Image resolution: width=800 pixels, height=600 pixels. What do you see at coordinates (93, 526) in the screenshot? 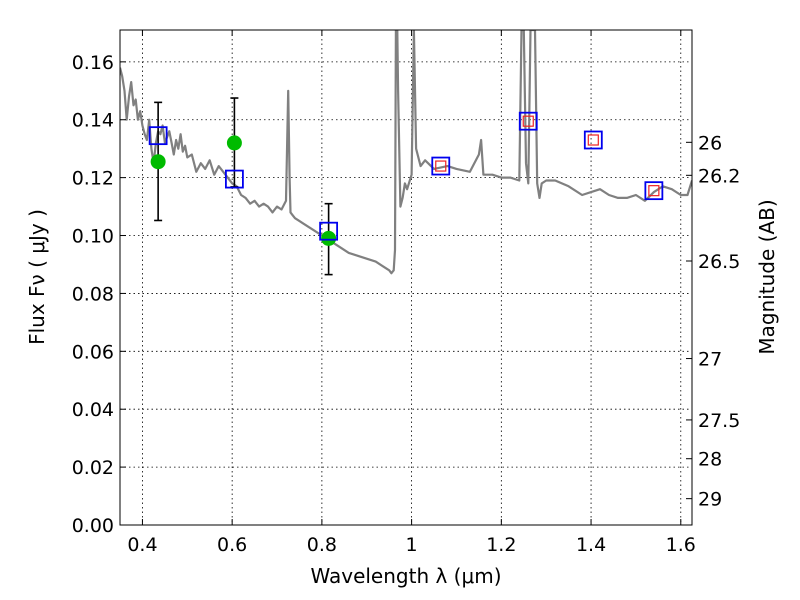
I see `y-tick-label: 0.00` at bounding box center [93, 526].